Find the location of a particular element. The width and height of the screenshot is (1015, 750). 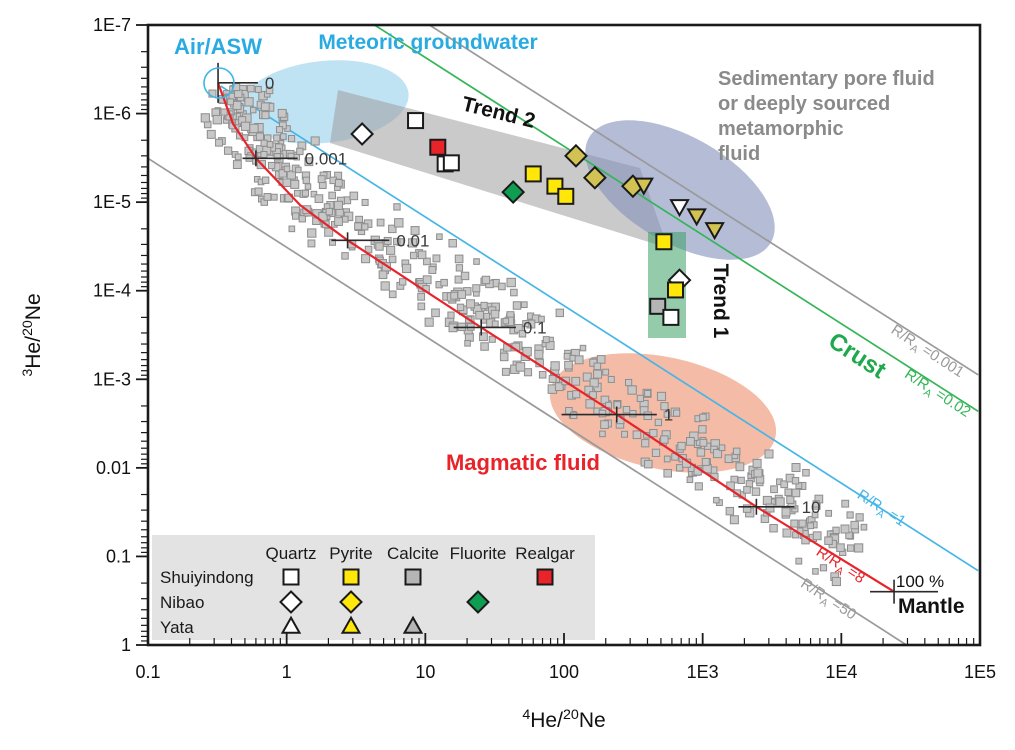

y-tick-label: 0.1 is located at coordinates (118, 556).